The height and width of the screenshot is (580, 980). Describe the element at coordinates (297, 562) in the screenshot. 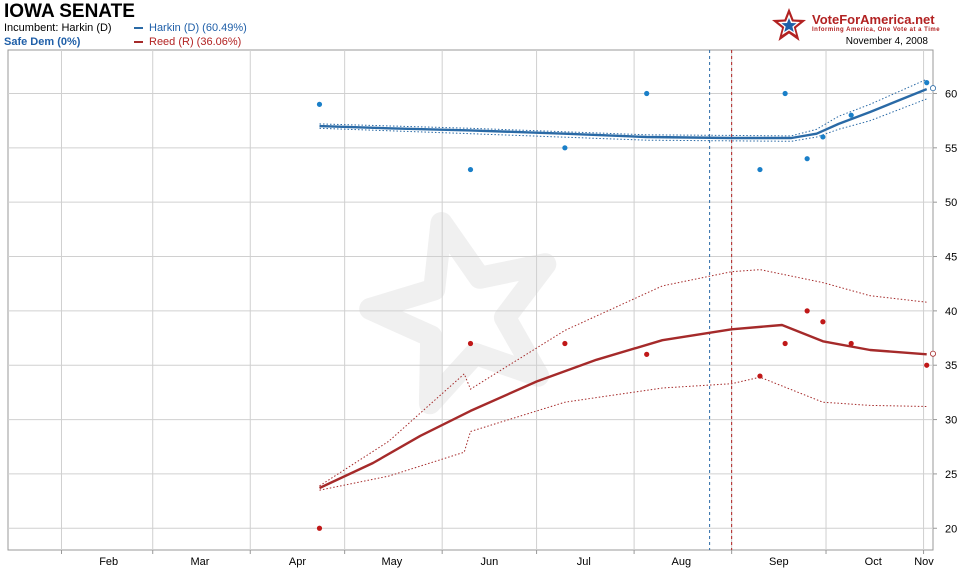

I see `x-tick-label: Apr` at that location.